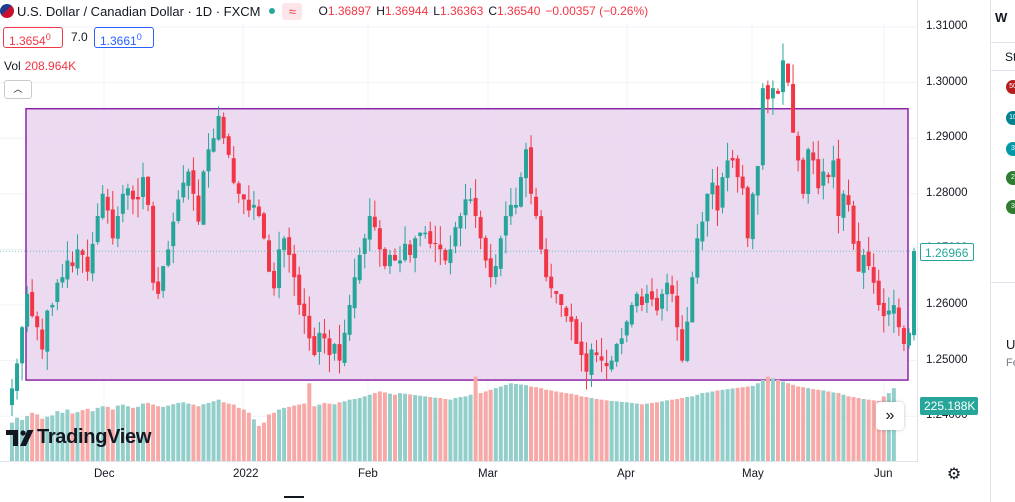 This screenshot has height=502, width=1015. I want to click on collapse-legend-button: ︿, so click(18, 89).